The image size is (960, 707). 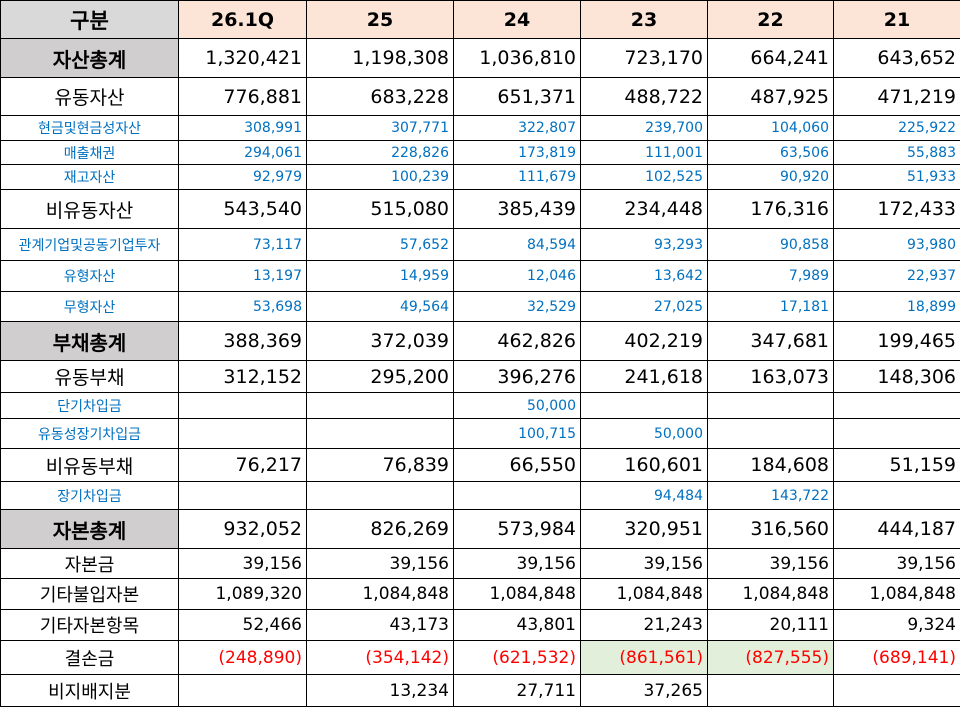 I want to click on cell: 51,159, so click(x=897, y=465).